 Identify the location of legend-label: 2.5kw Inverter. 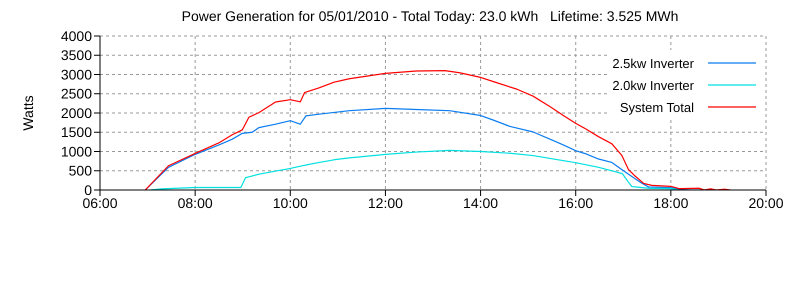
(653, 63).